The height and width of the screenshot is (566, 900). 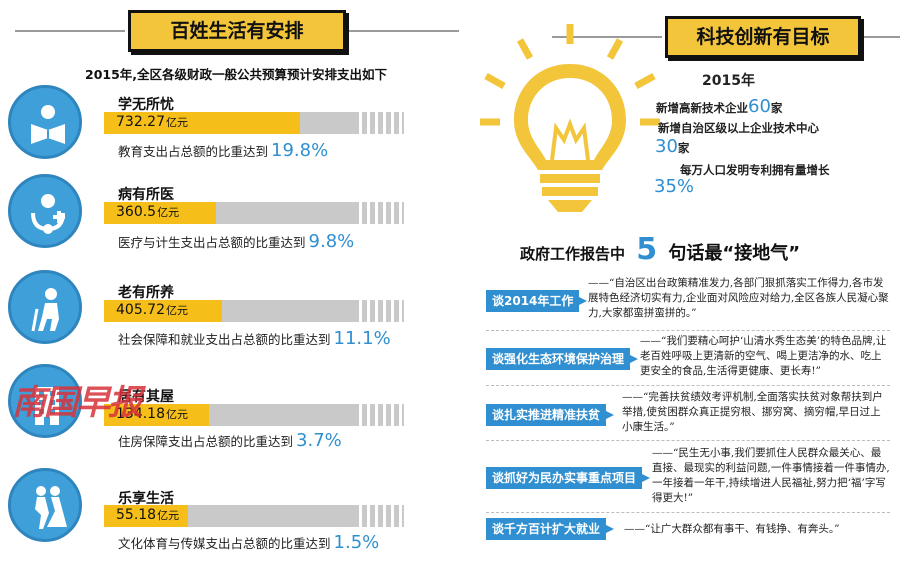 I want to click on tech-num-35pct: 35%, so click(x=674, y=186).